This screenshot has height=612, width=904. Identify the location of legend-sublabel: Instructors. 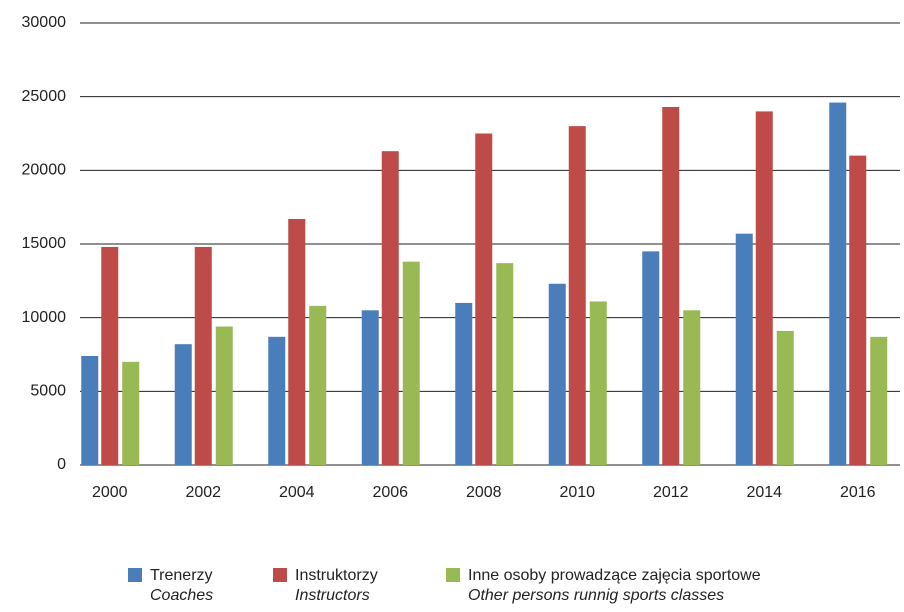
(332, 595).